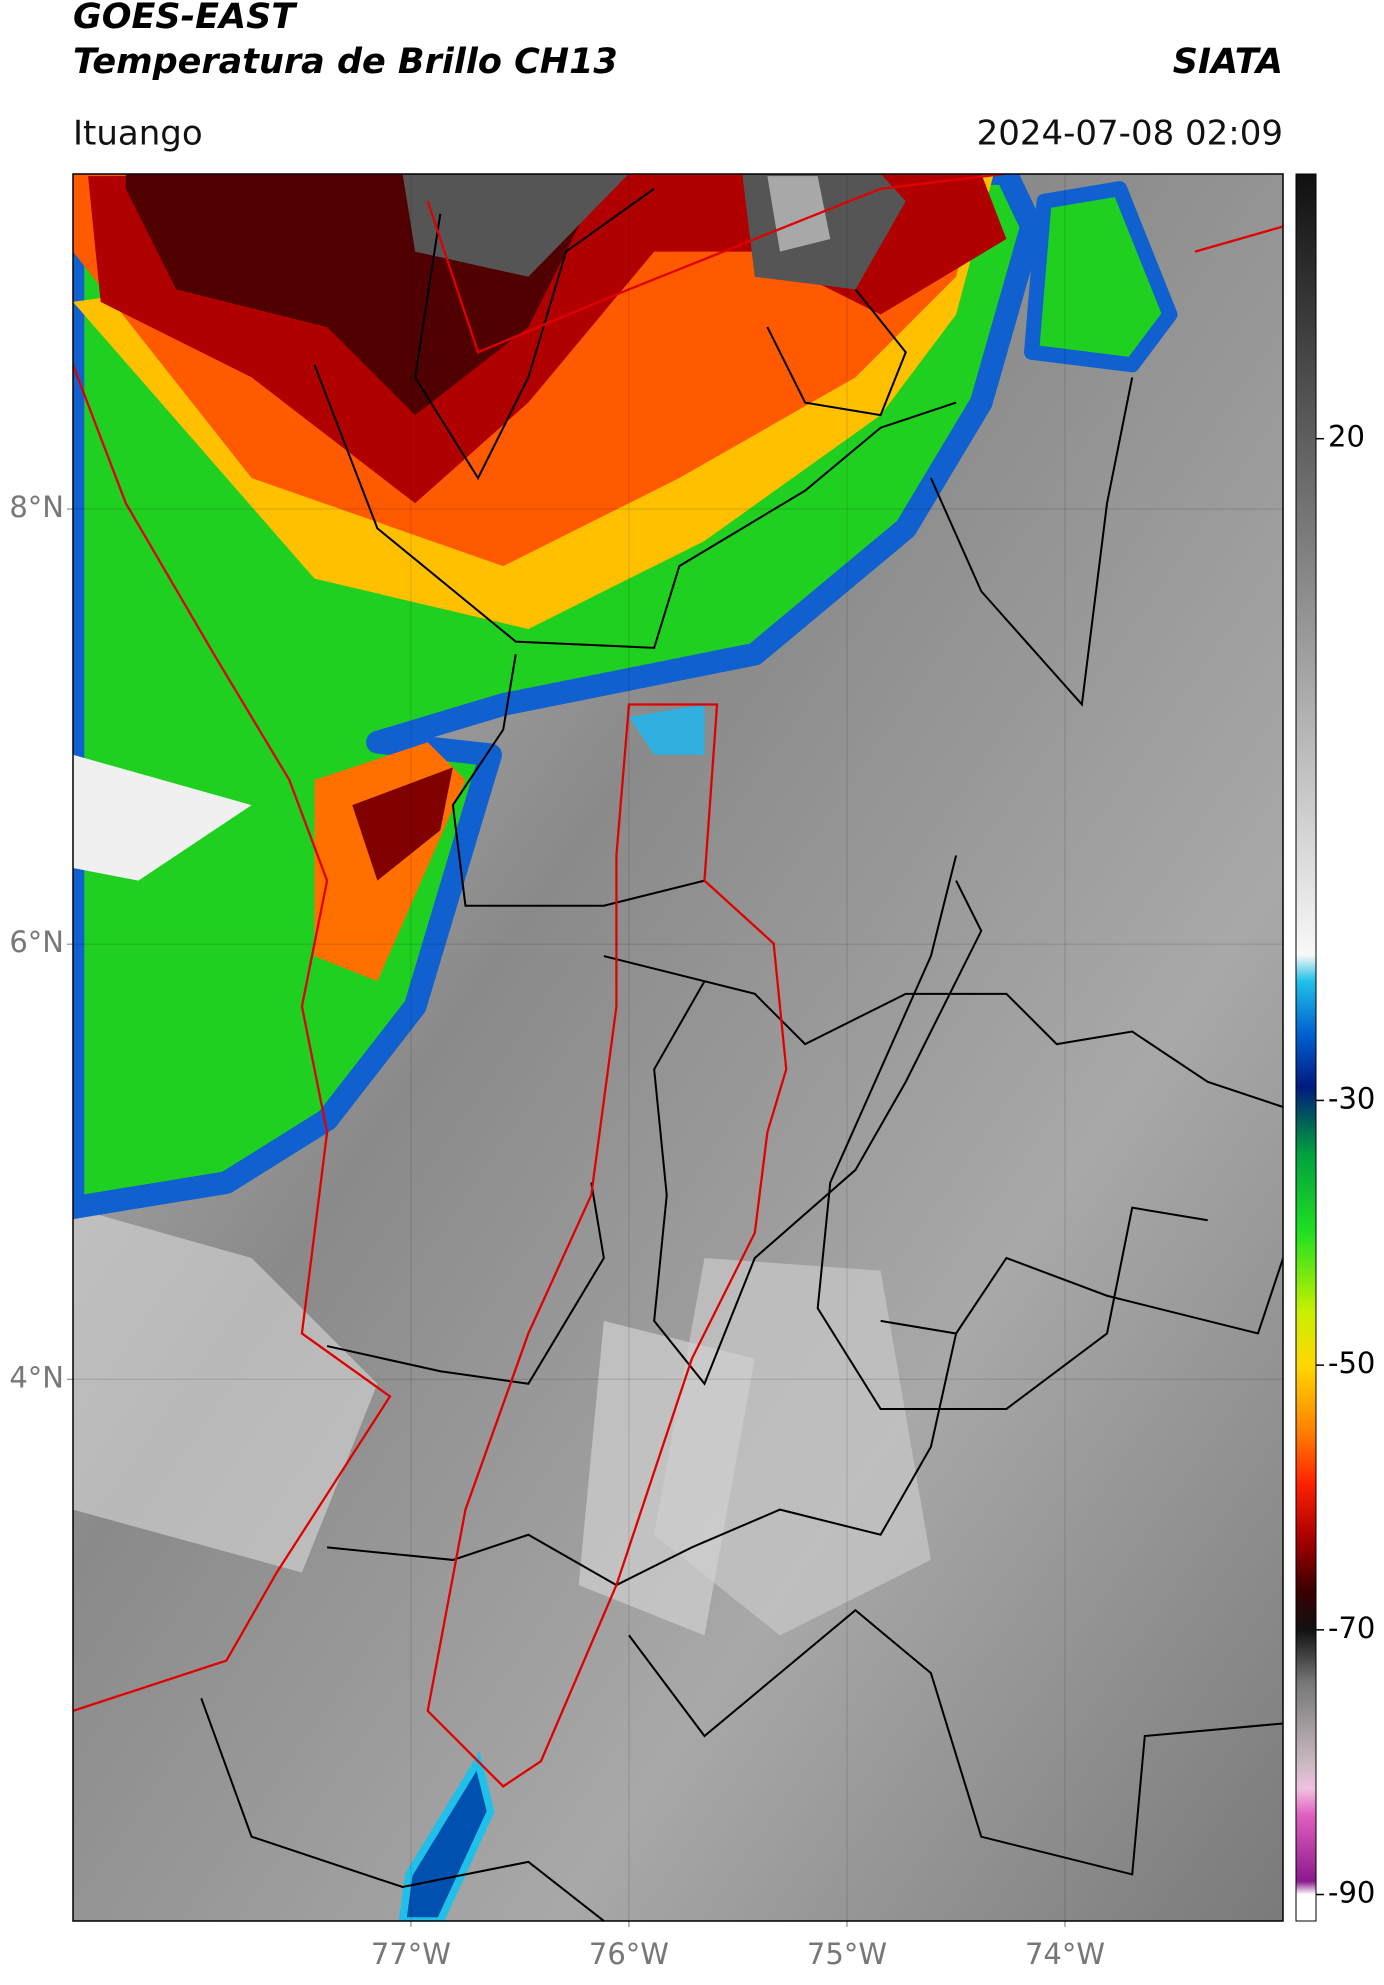 This screenshot has width=1384, height=1985. I want to click on location: Ituango, so click(138, 134).